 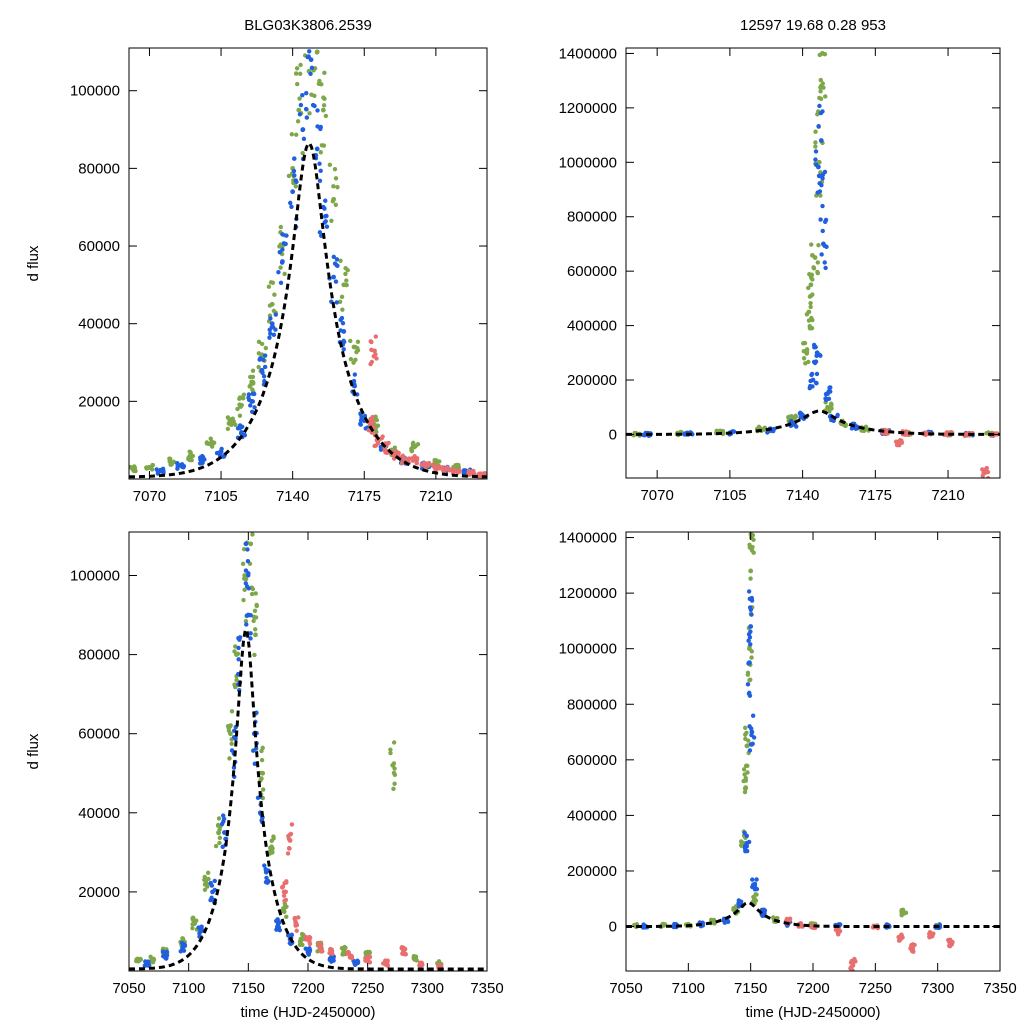 What do you see at coordinates (251, 730) in the screenshot?
I see `series-survey-b` at bounding box center [251, 730].